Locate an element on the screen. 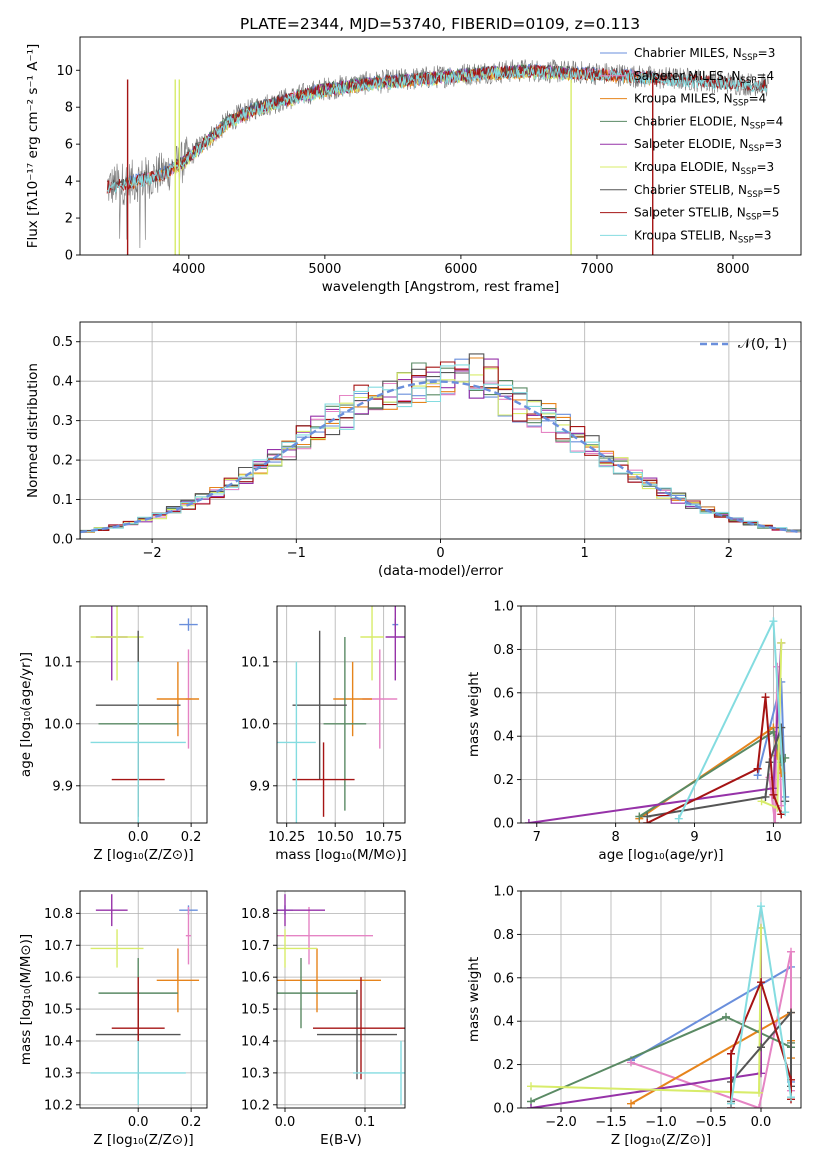 The height and width of the screenshot is (1170, 819). ticks-age-vs-mass: 10.25 10.50 10.75 9.9 10.0 10.1 is located at coordinates (321, 750).